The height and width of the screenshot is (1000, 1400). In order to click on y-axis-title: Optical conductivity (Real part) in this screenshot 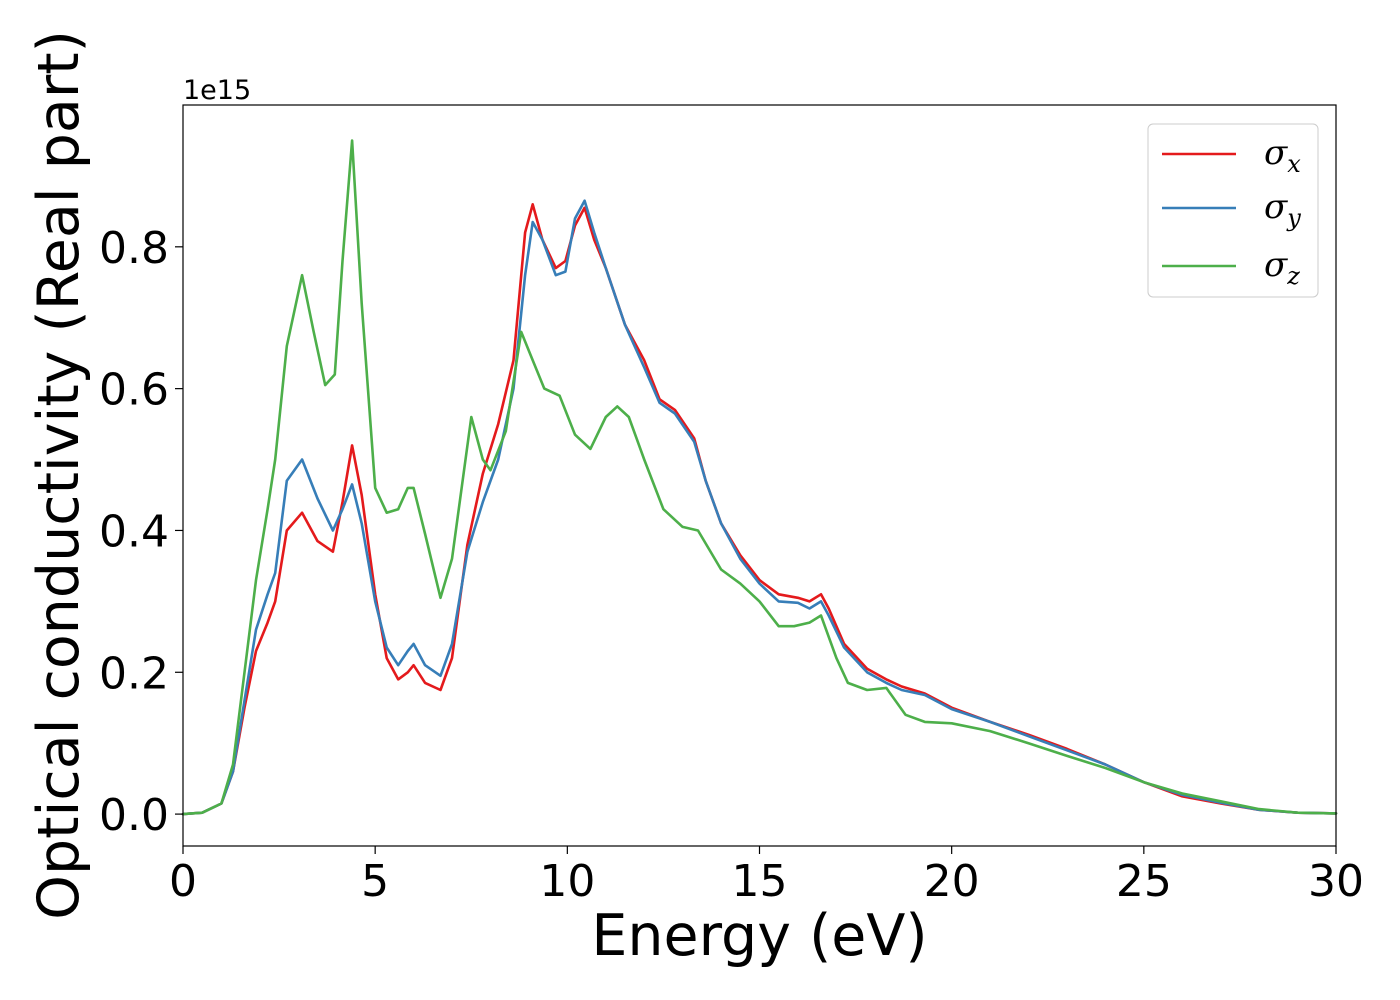, I will do `click(59, 475)`.